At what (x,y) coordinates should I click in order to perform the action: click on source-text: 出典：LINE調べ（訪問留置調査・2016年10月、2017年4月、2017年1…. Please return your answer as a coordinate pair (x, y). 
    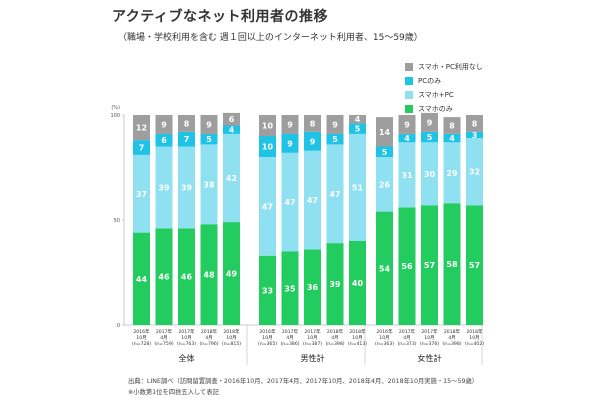
    Looking at the image, I should click on (303, 381).